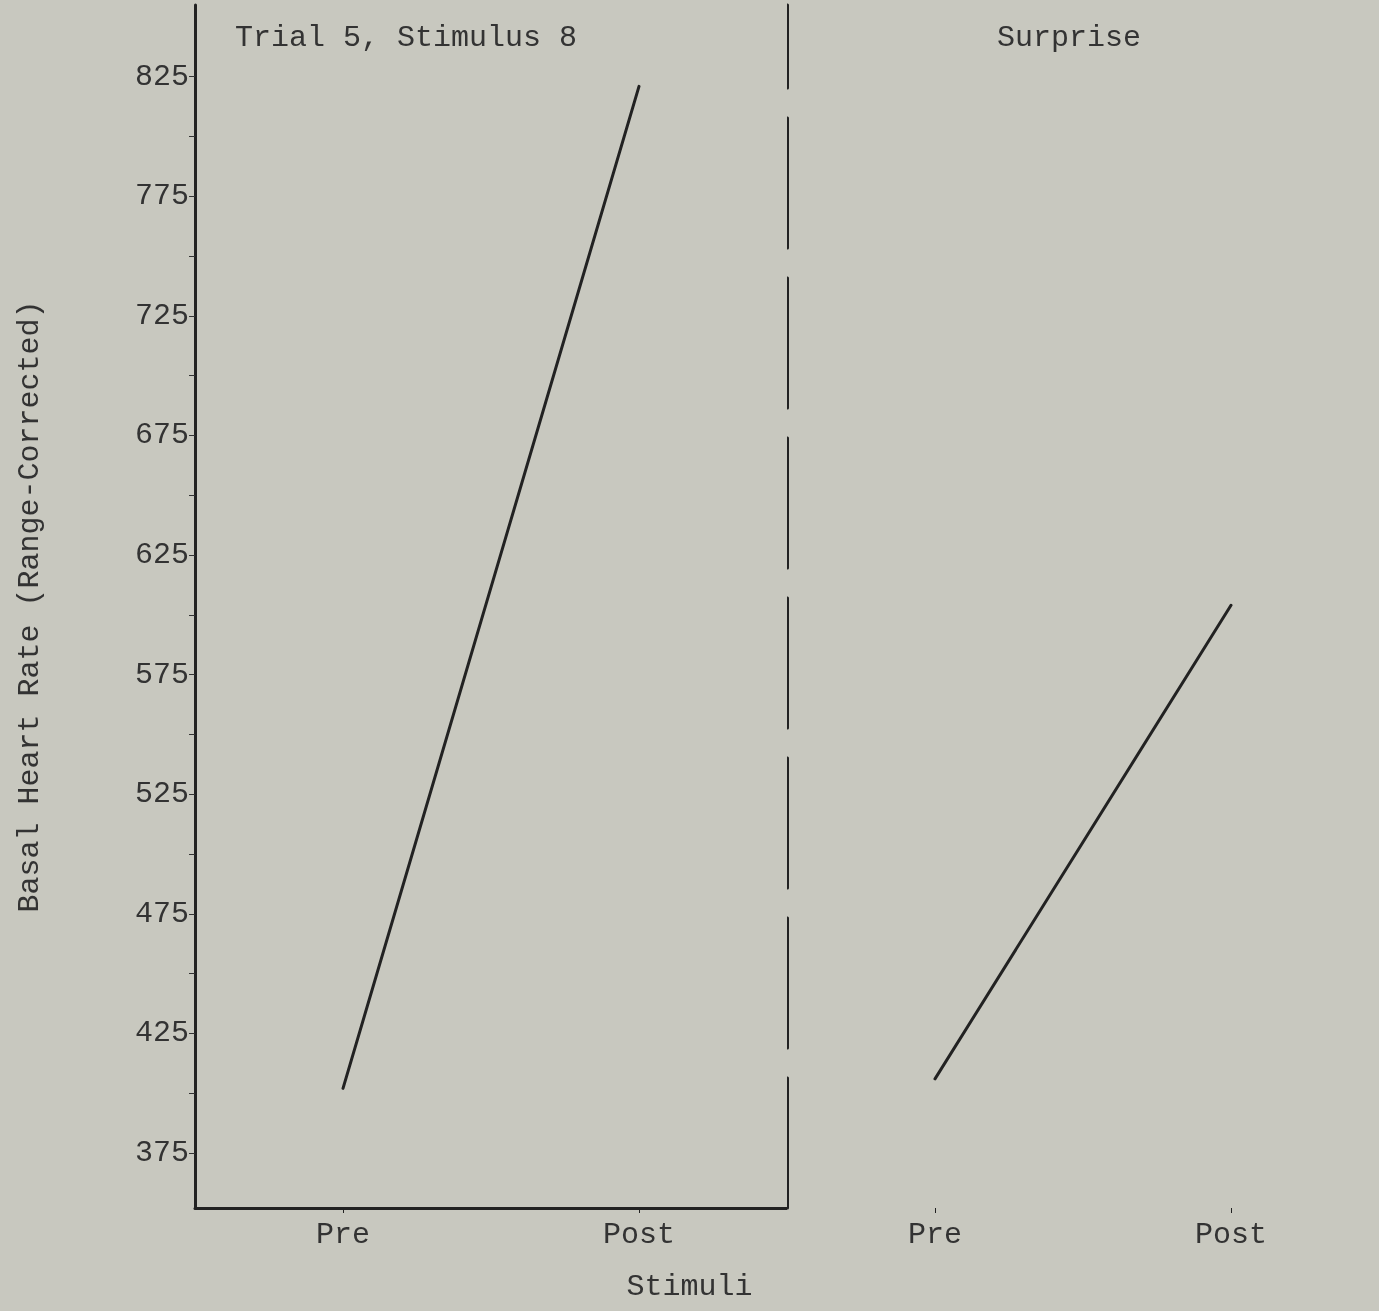  What do you see at coordinates (161, 196) in the screenshot?
I see `y-tick-label: 775` at bounding box center [161, 196].